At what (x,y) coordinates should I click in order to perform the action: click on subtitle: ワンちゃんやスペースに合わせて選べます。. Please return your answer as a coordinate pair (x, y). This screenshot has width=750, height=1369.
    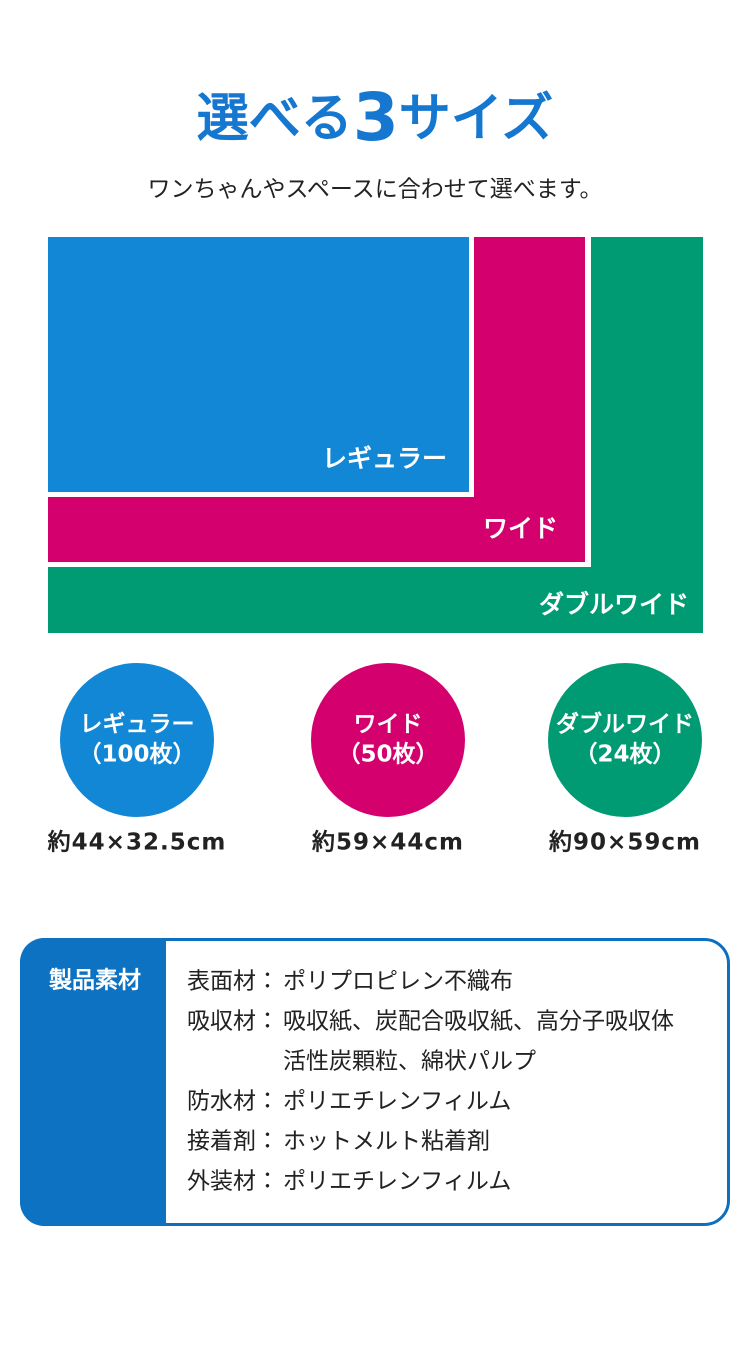
    Looking at the image, I should click on (375, 190).